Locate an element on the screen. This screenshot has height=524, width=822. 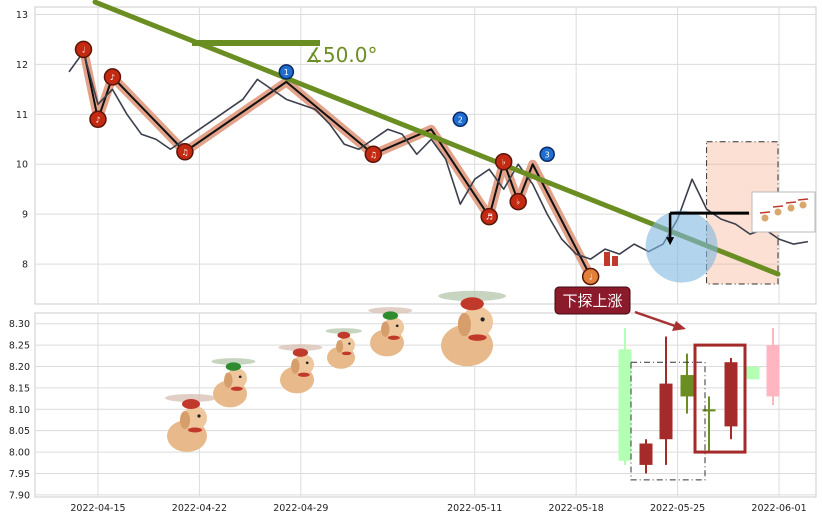
price-y-tick-label: 12 is located at coordinates (22, 65).